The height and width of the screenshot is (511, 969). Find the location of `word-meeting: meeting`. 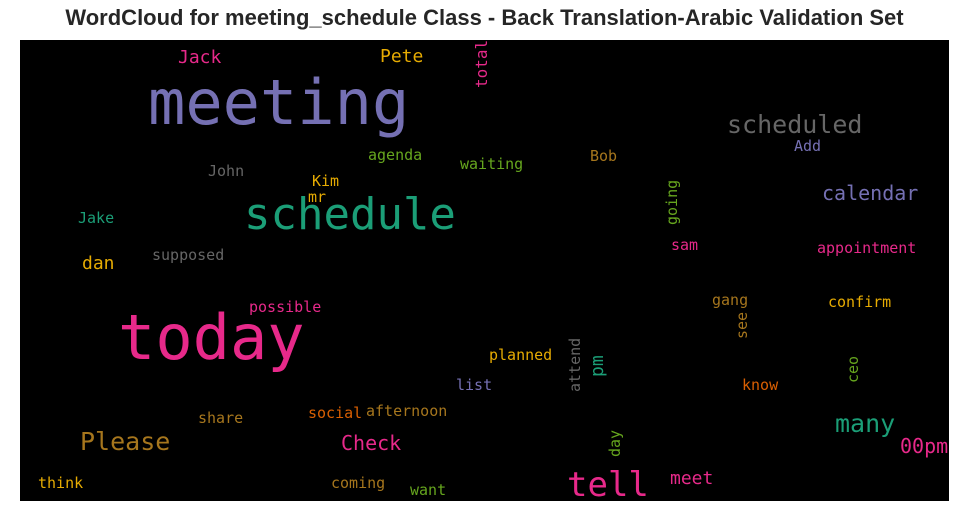

word-meeting: meeting is located at coordinates (278, 102).